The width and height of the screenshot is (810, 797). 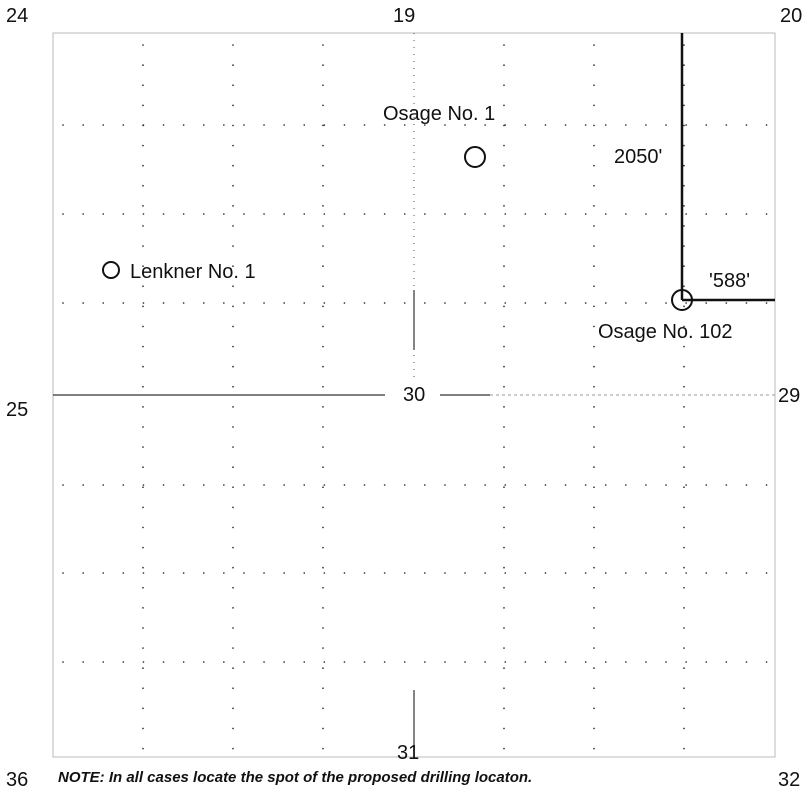 I want to click on section-number-center: 30, so click(x=414, y=395).